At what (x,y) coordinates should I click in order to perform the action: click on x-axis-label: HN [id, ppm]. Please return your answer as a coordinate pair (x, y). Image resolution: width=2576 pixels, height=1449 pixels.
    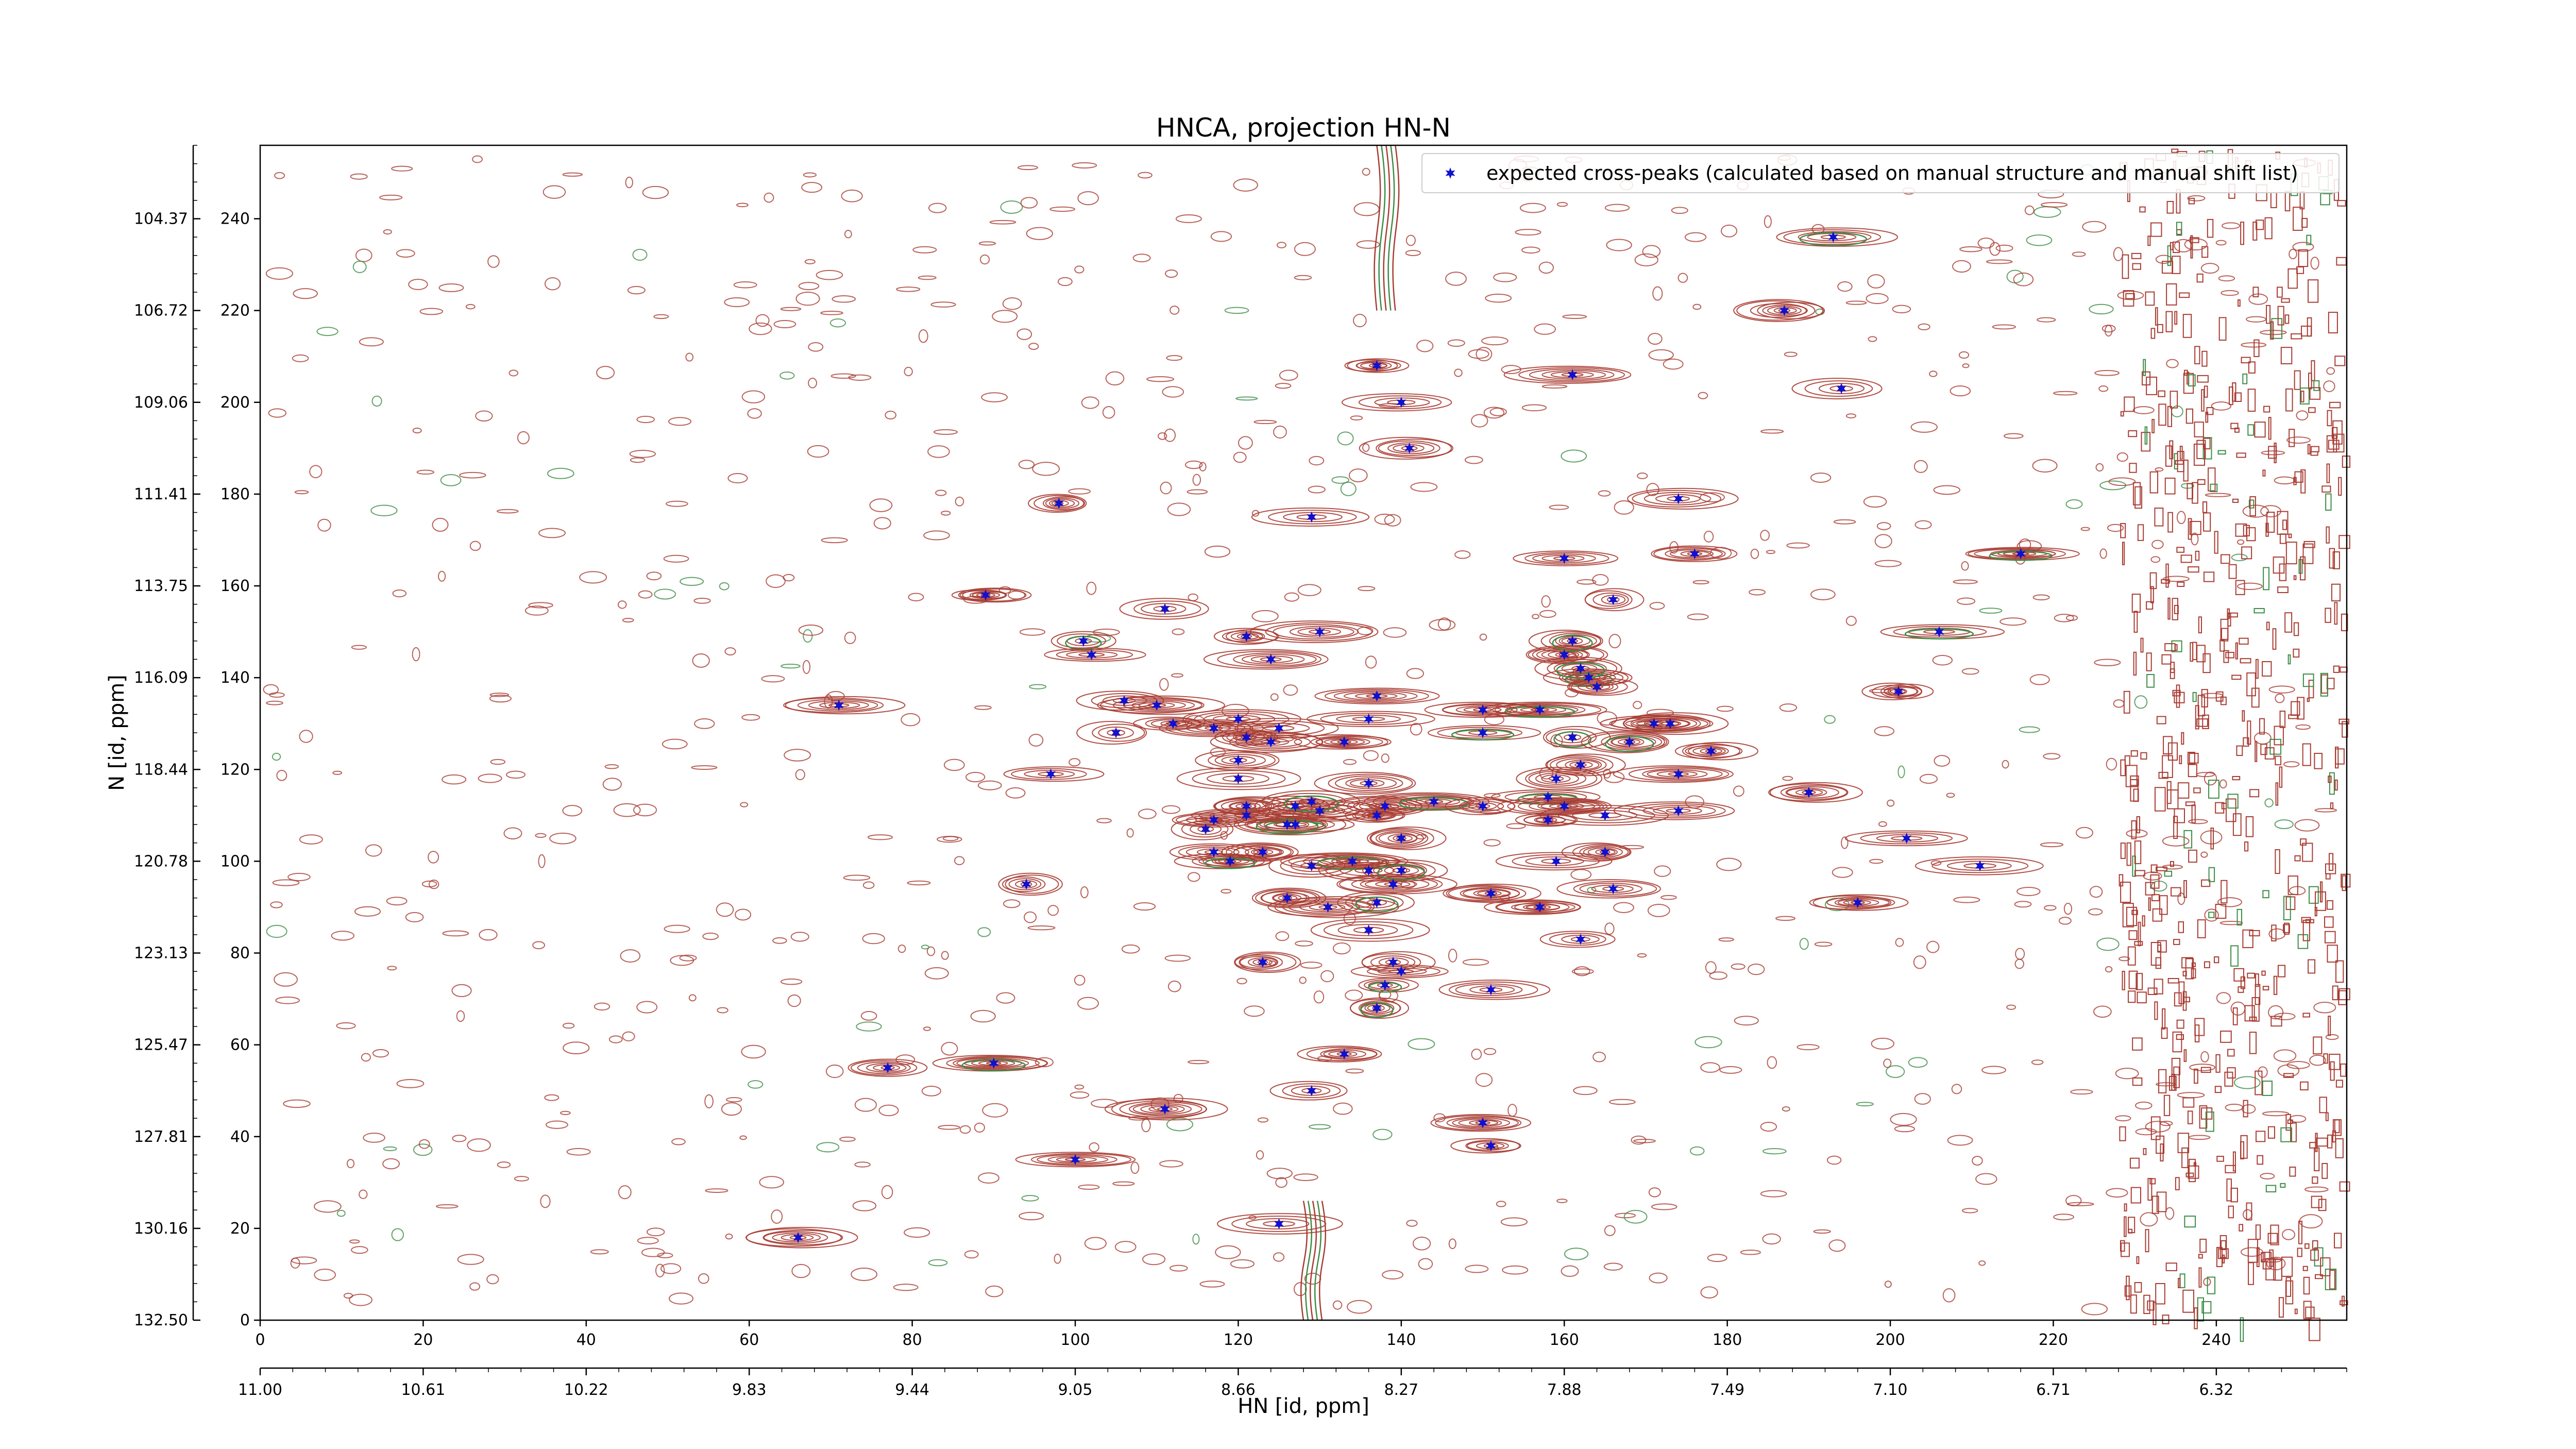
    Looking at the image, I should click on (1303, 1406).